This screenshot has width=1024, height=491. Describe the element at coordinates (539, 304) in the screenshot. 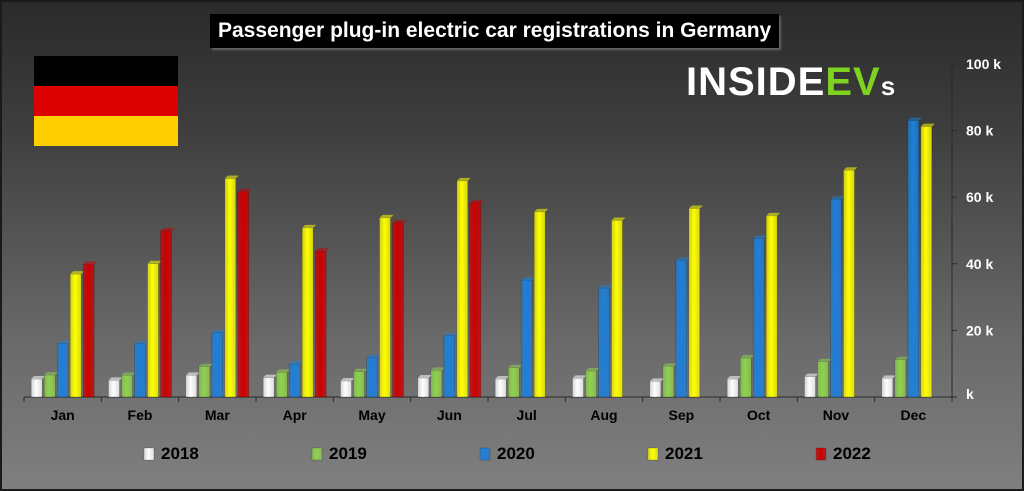

I see `bar-2021-jul` at that location.